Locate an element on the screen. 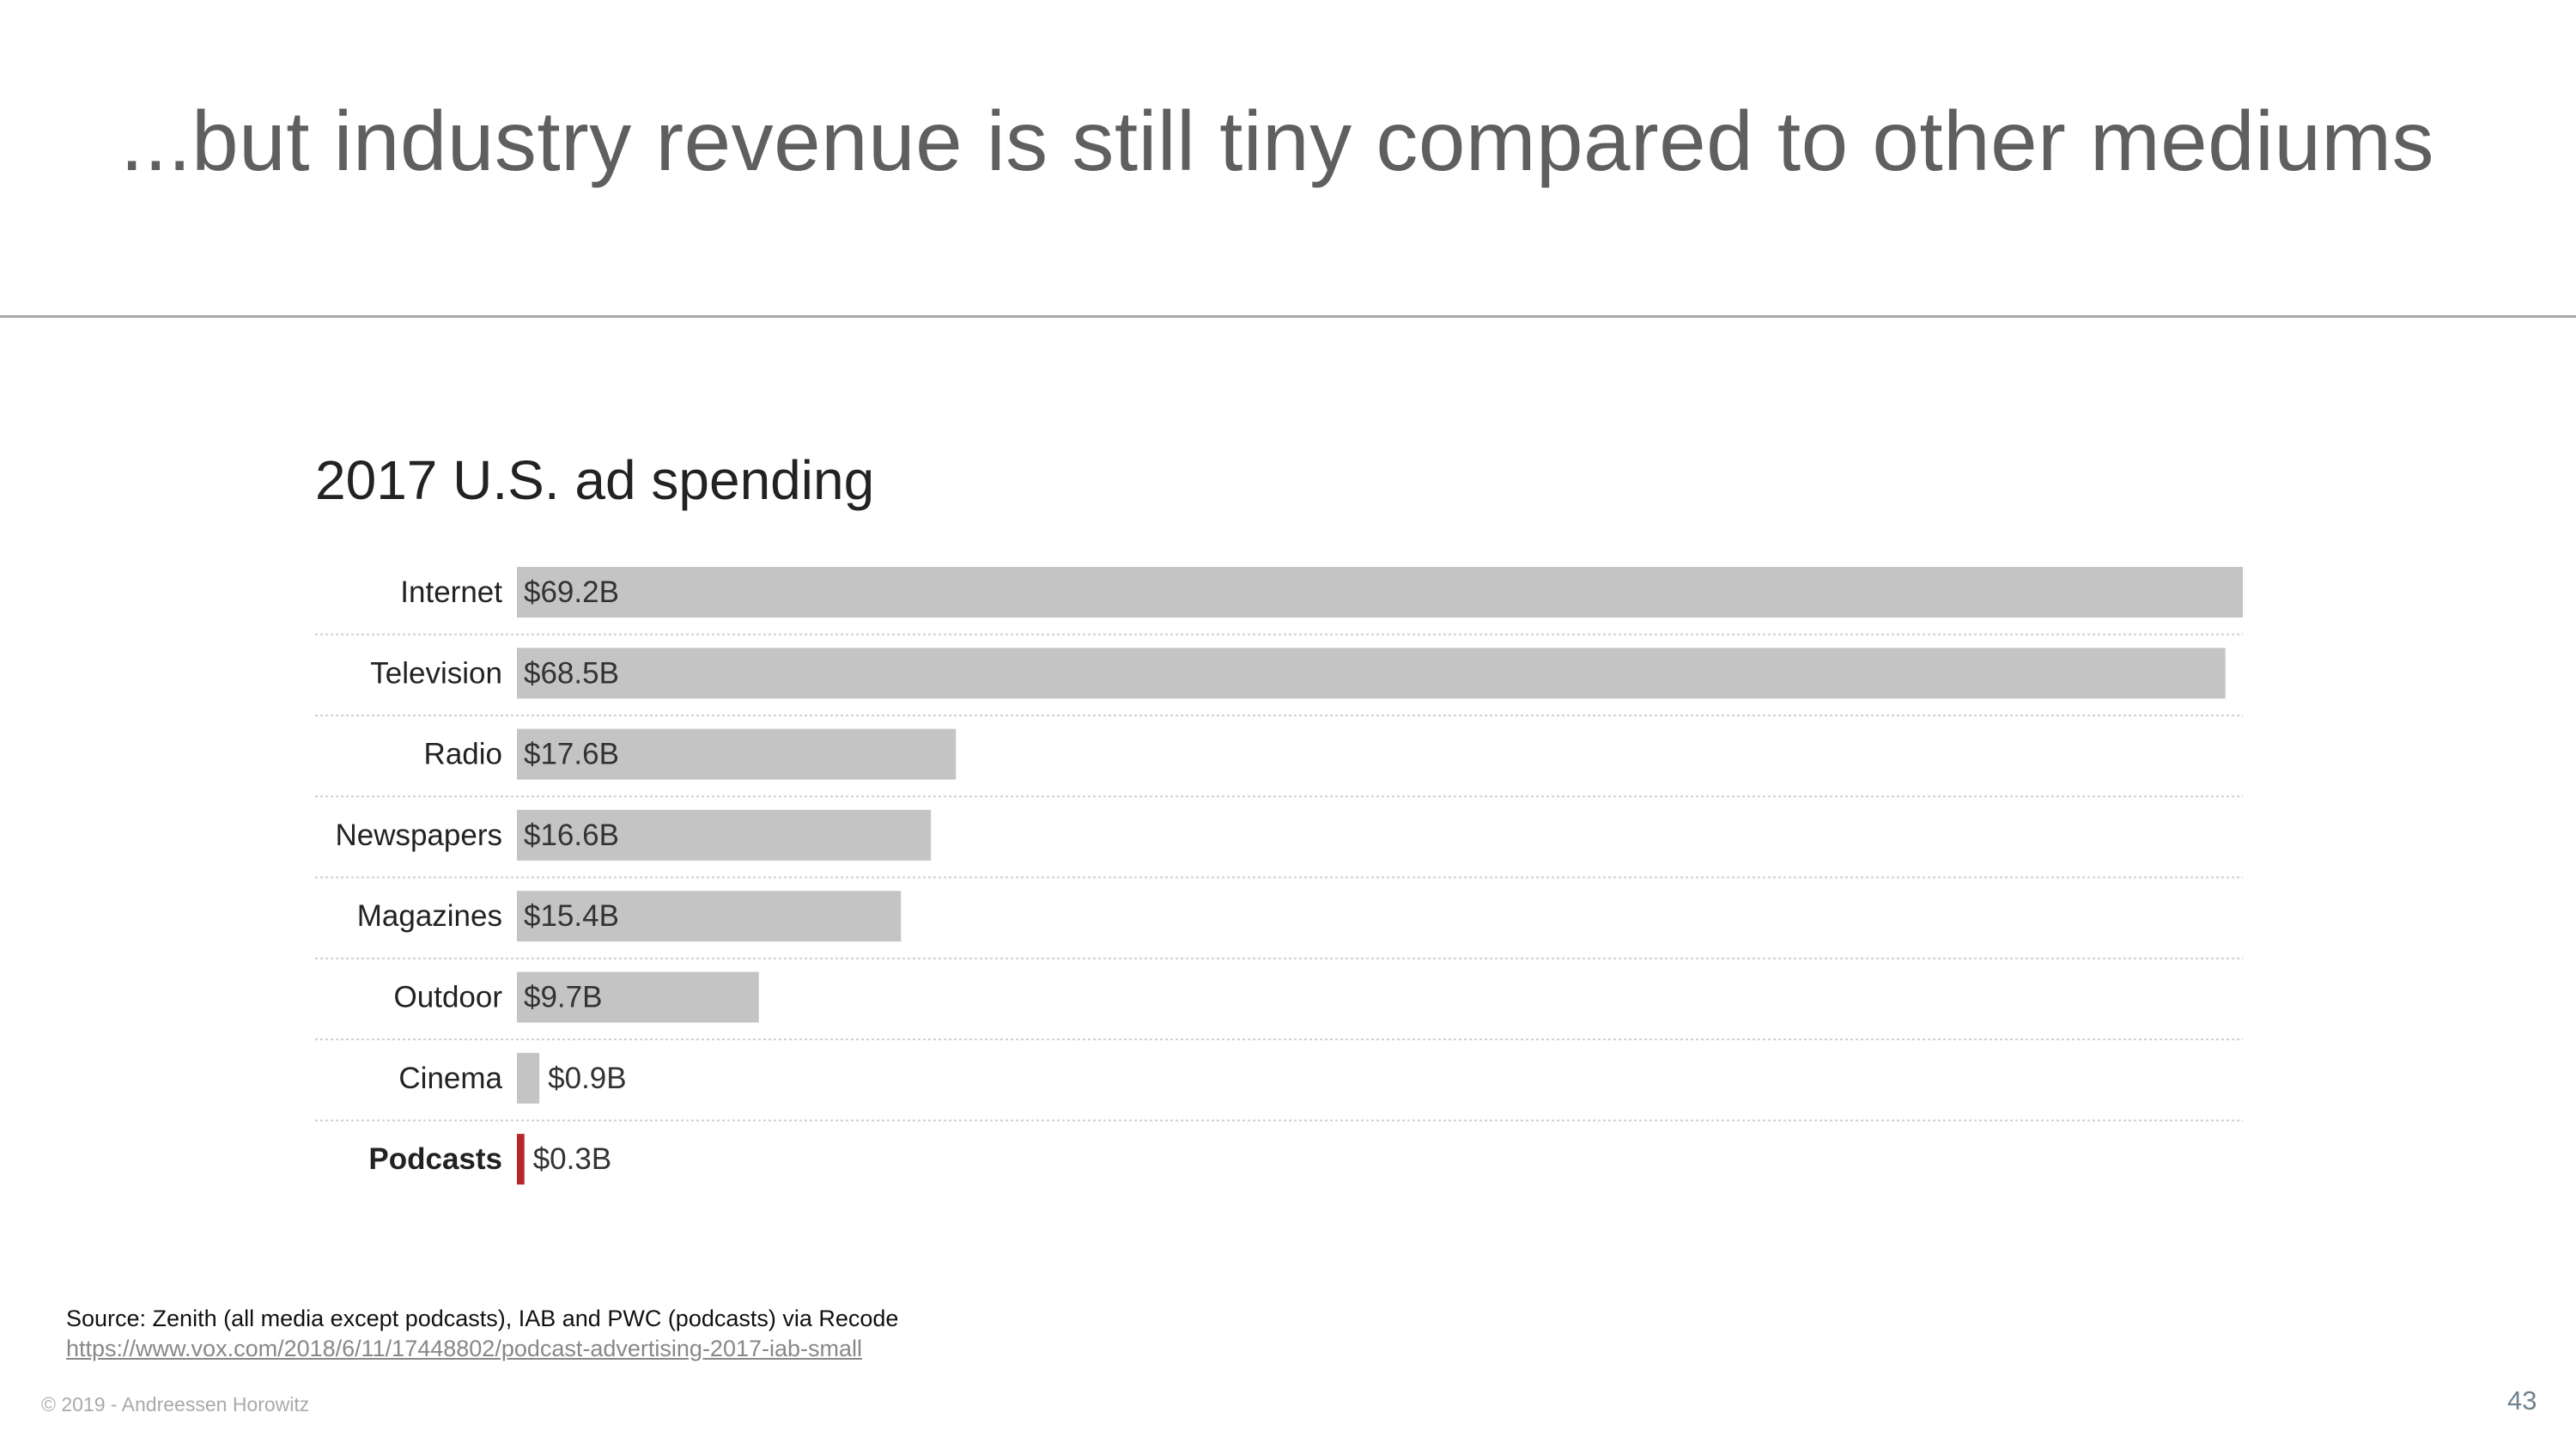 The height and width of the screenshot is (1449, 2576). bar-radio is located at coordinates (737, 754).